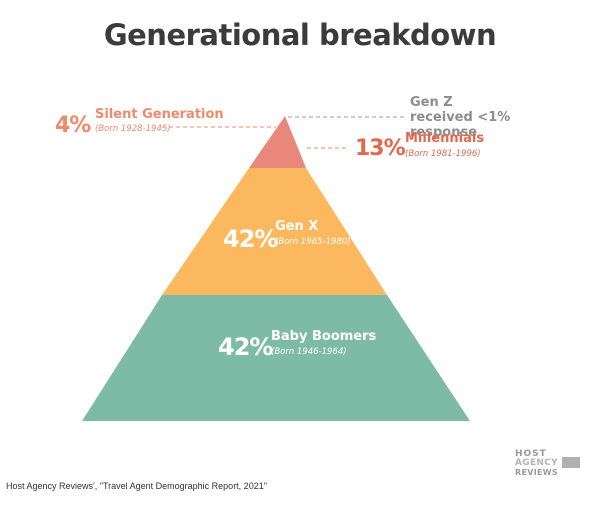 The image size is (600, 511). I want to click on gen-x-percent: 42%, so click(250, 239).